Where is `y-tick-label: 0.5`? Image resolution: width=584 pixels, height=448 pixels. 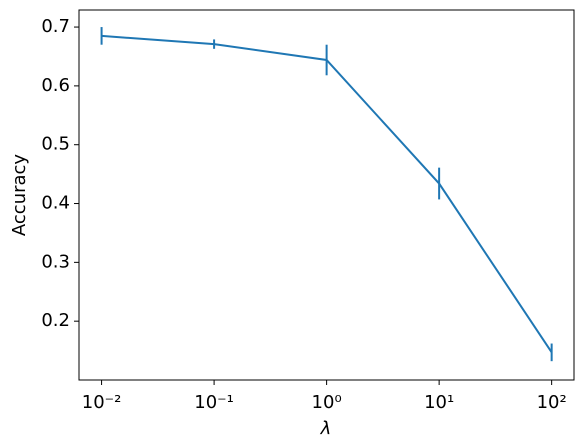 y-tick-label: 0.5 is located at coordinates (55, 144).